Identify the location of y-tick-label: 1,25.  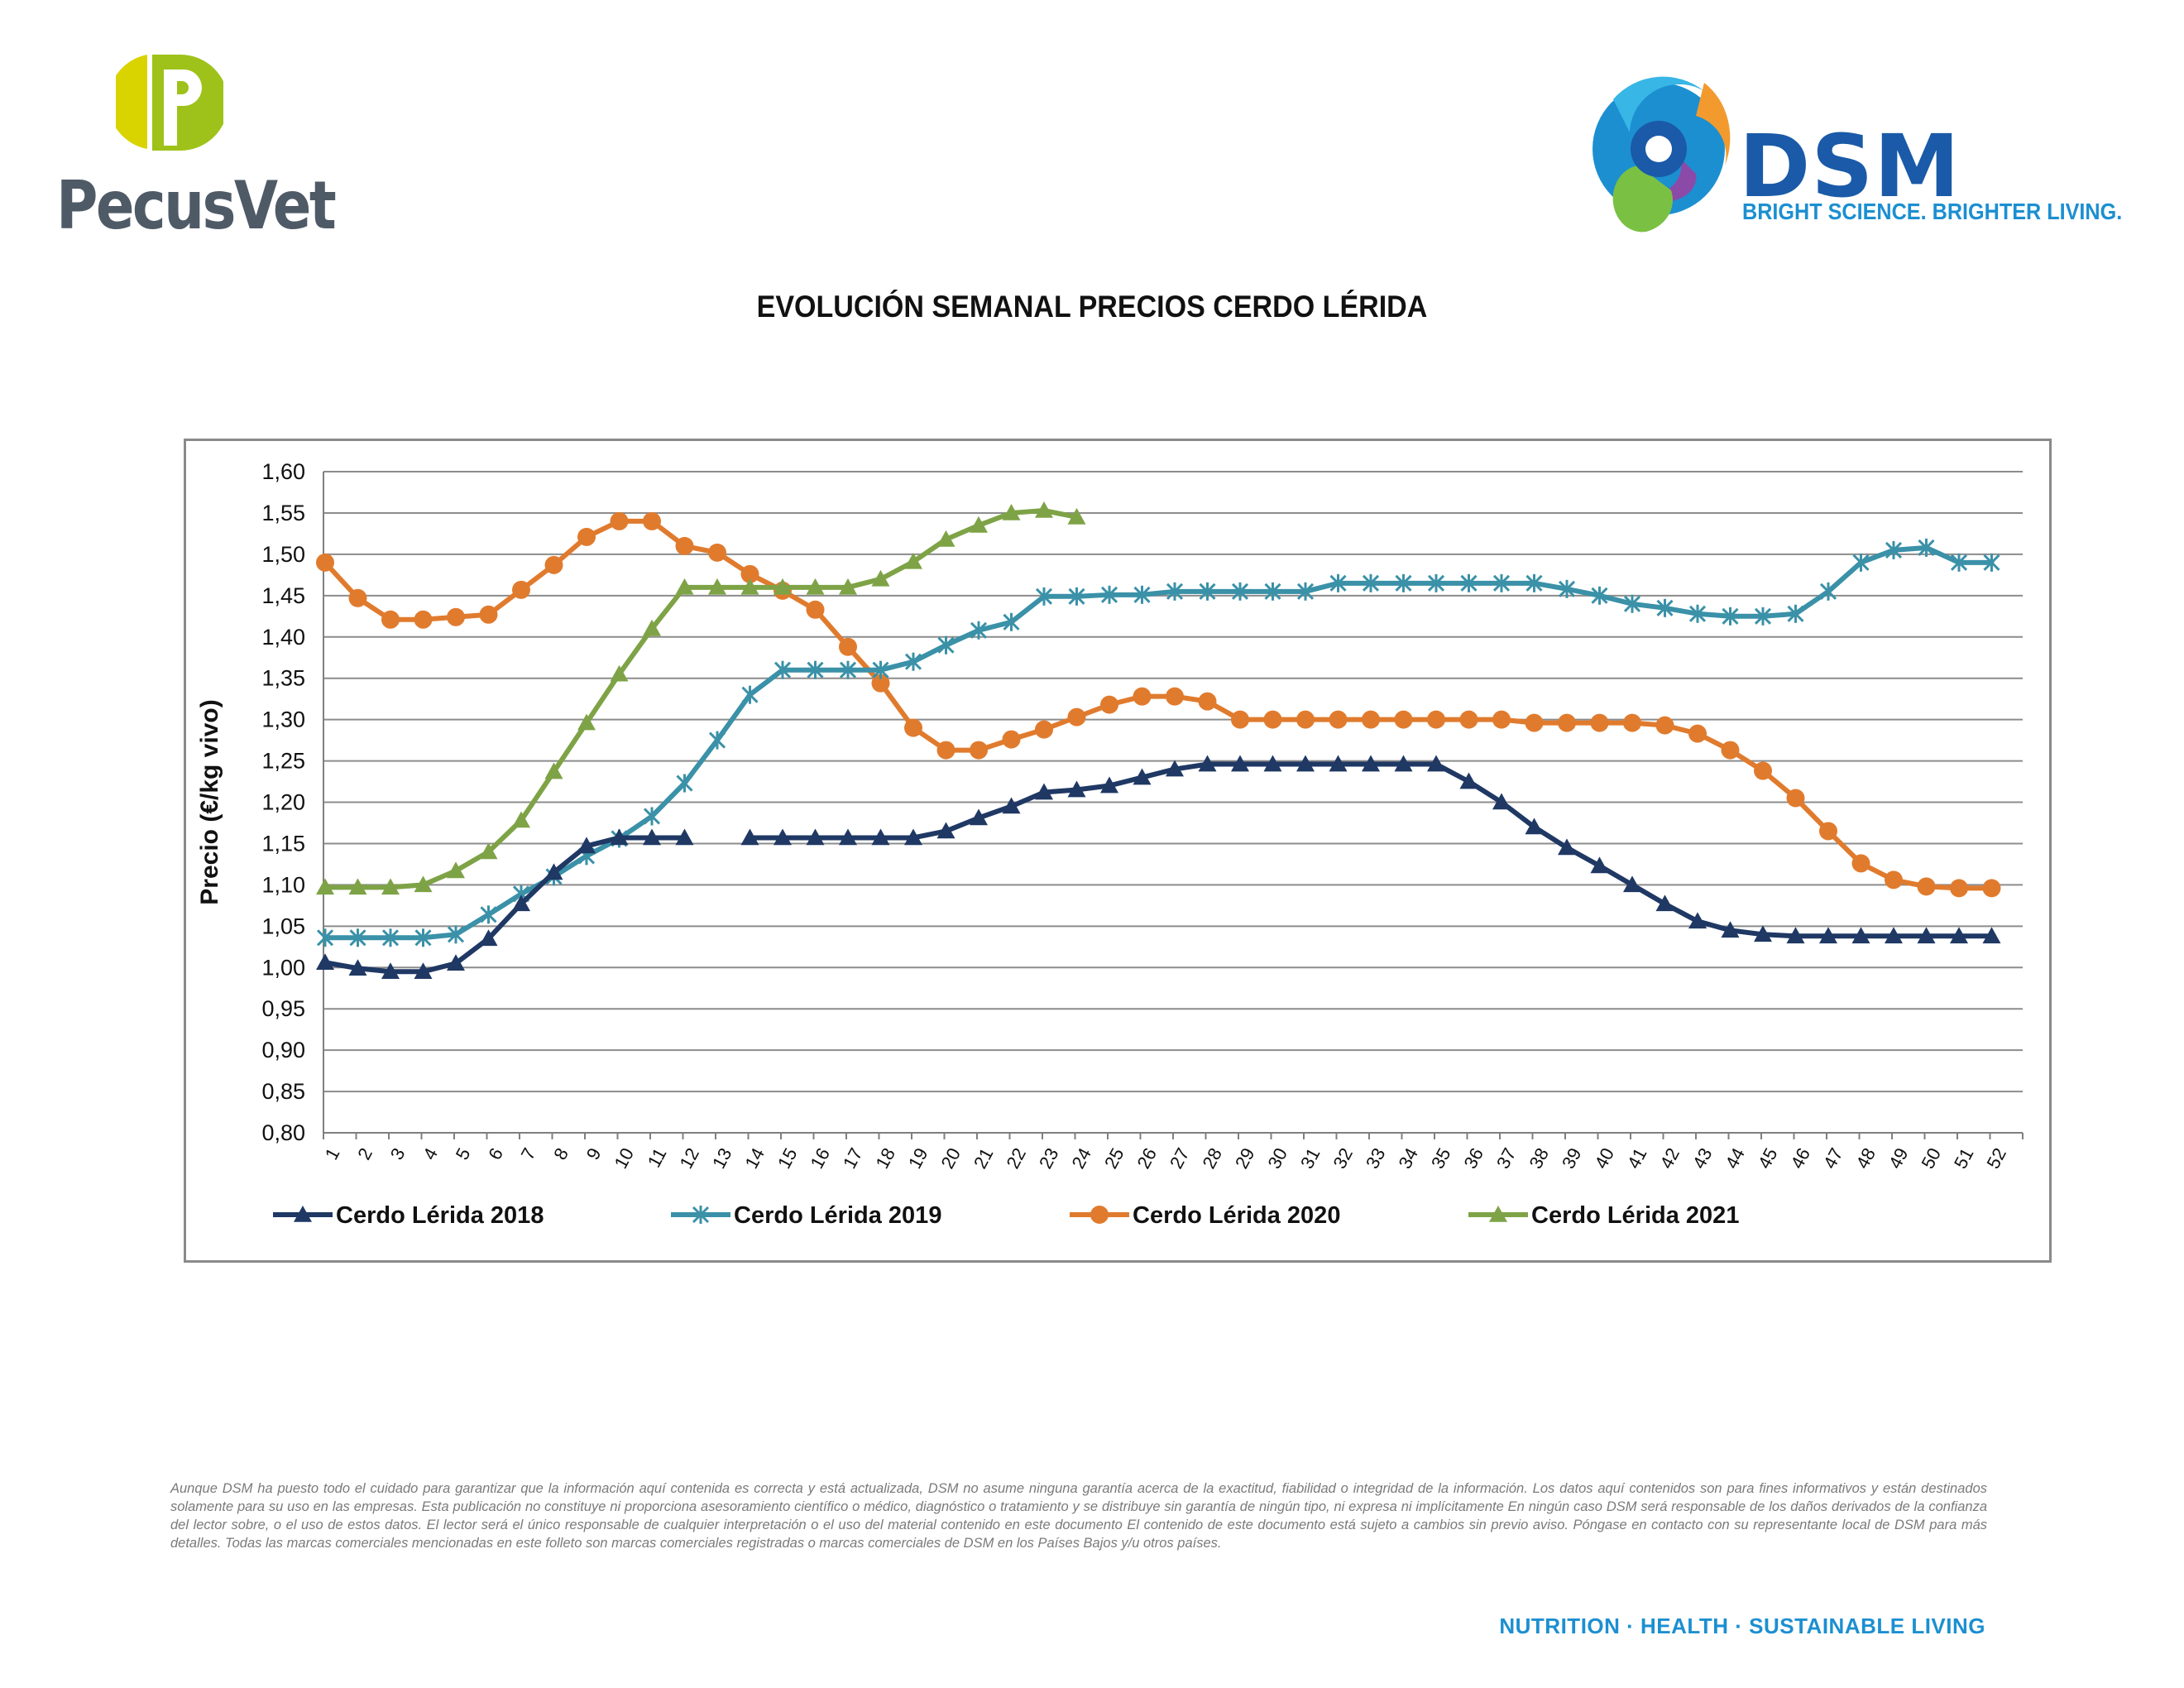
(283, 761).